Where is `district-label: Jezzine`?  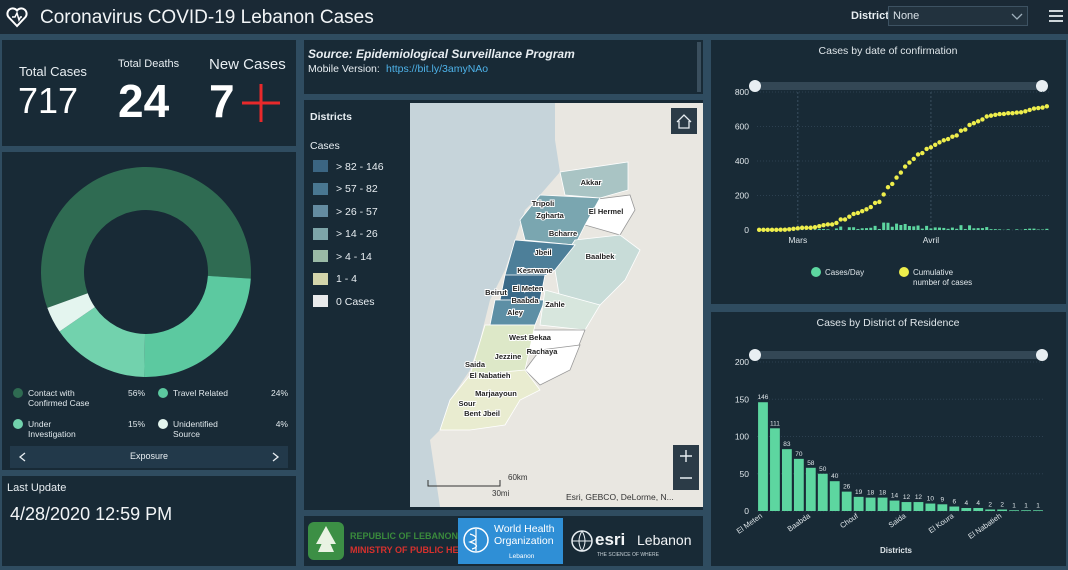
district-label: Jezzine is located at coordinates (508, 356).